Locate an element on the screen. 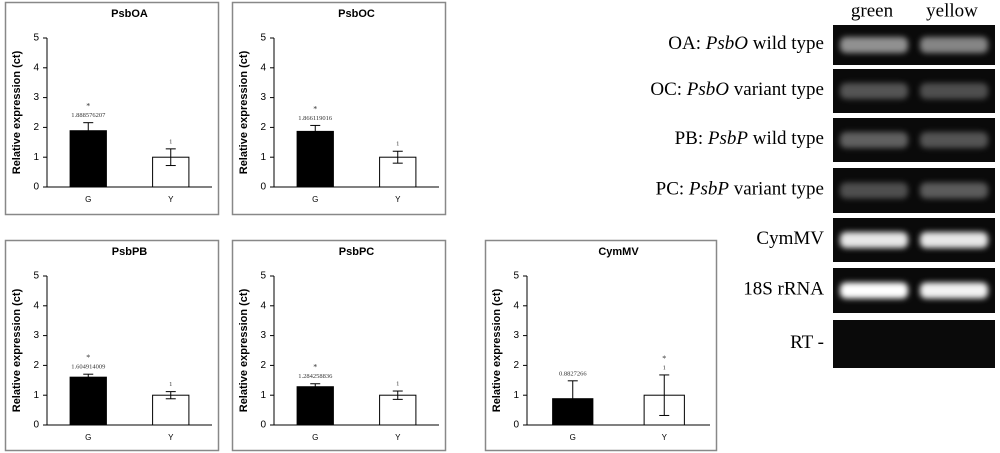 This screenshot has height=453, width=1000. gel-row-label-part: RT - is located at coordinates (807, 342).